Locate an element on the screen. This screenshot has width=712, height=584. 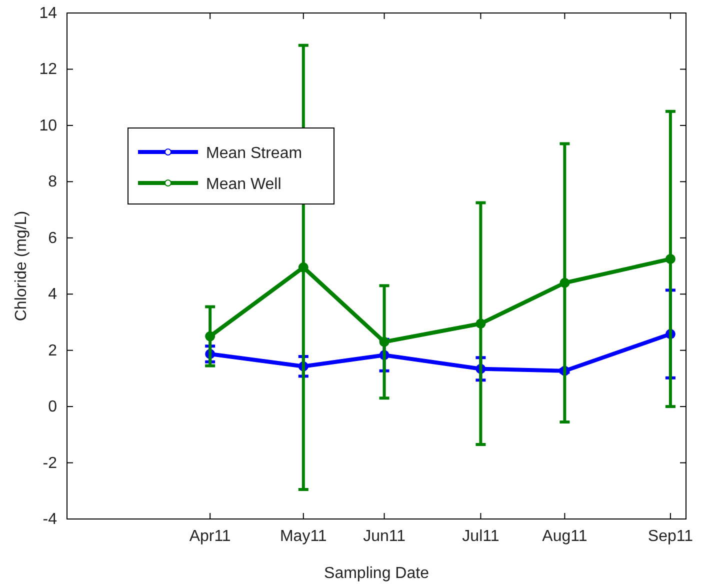
x-tick-label: Apr11 is located at coordinates (210, 536).